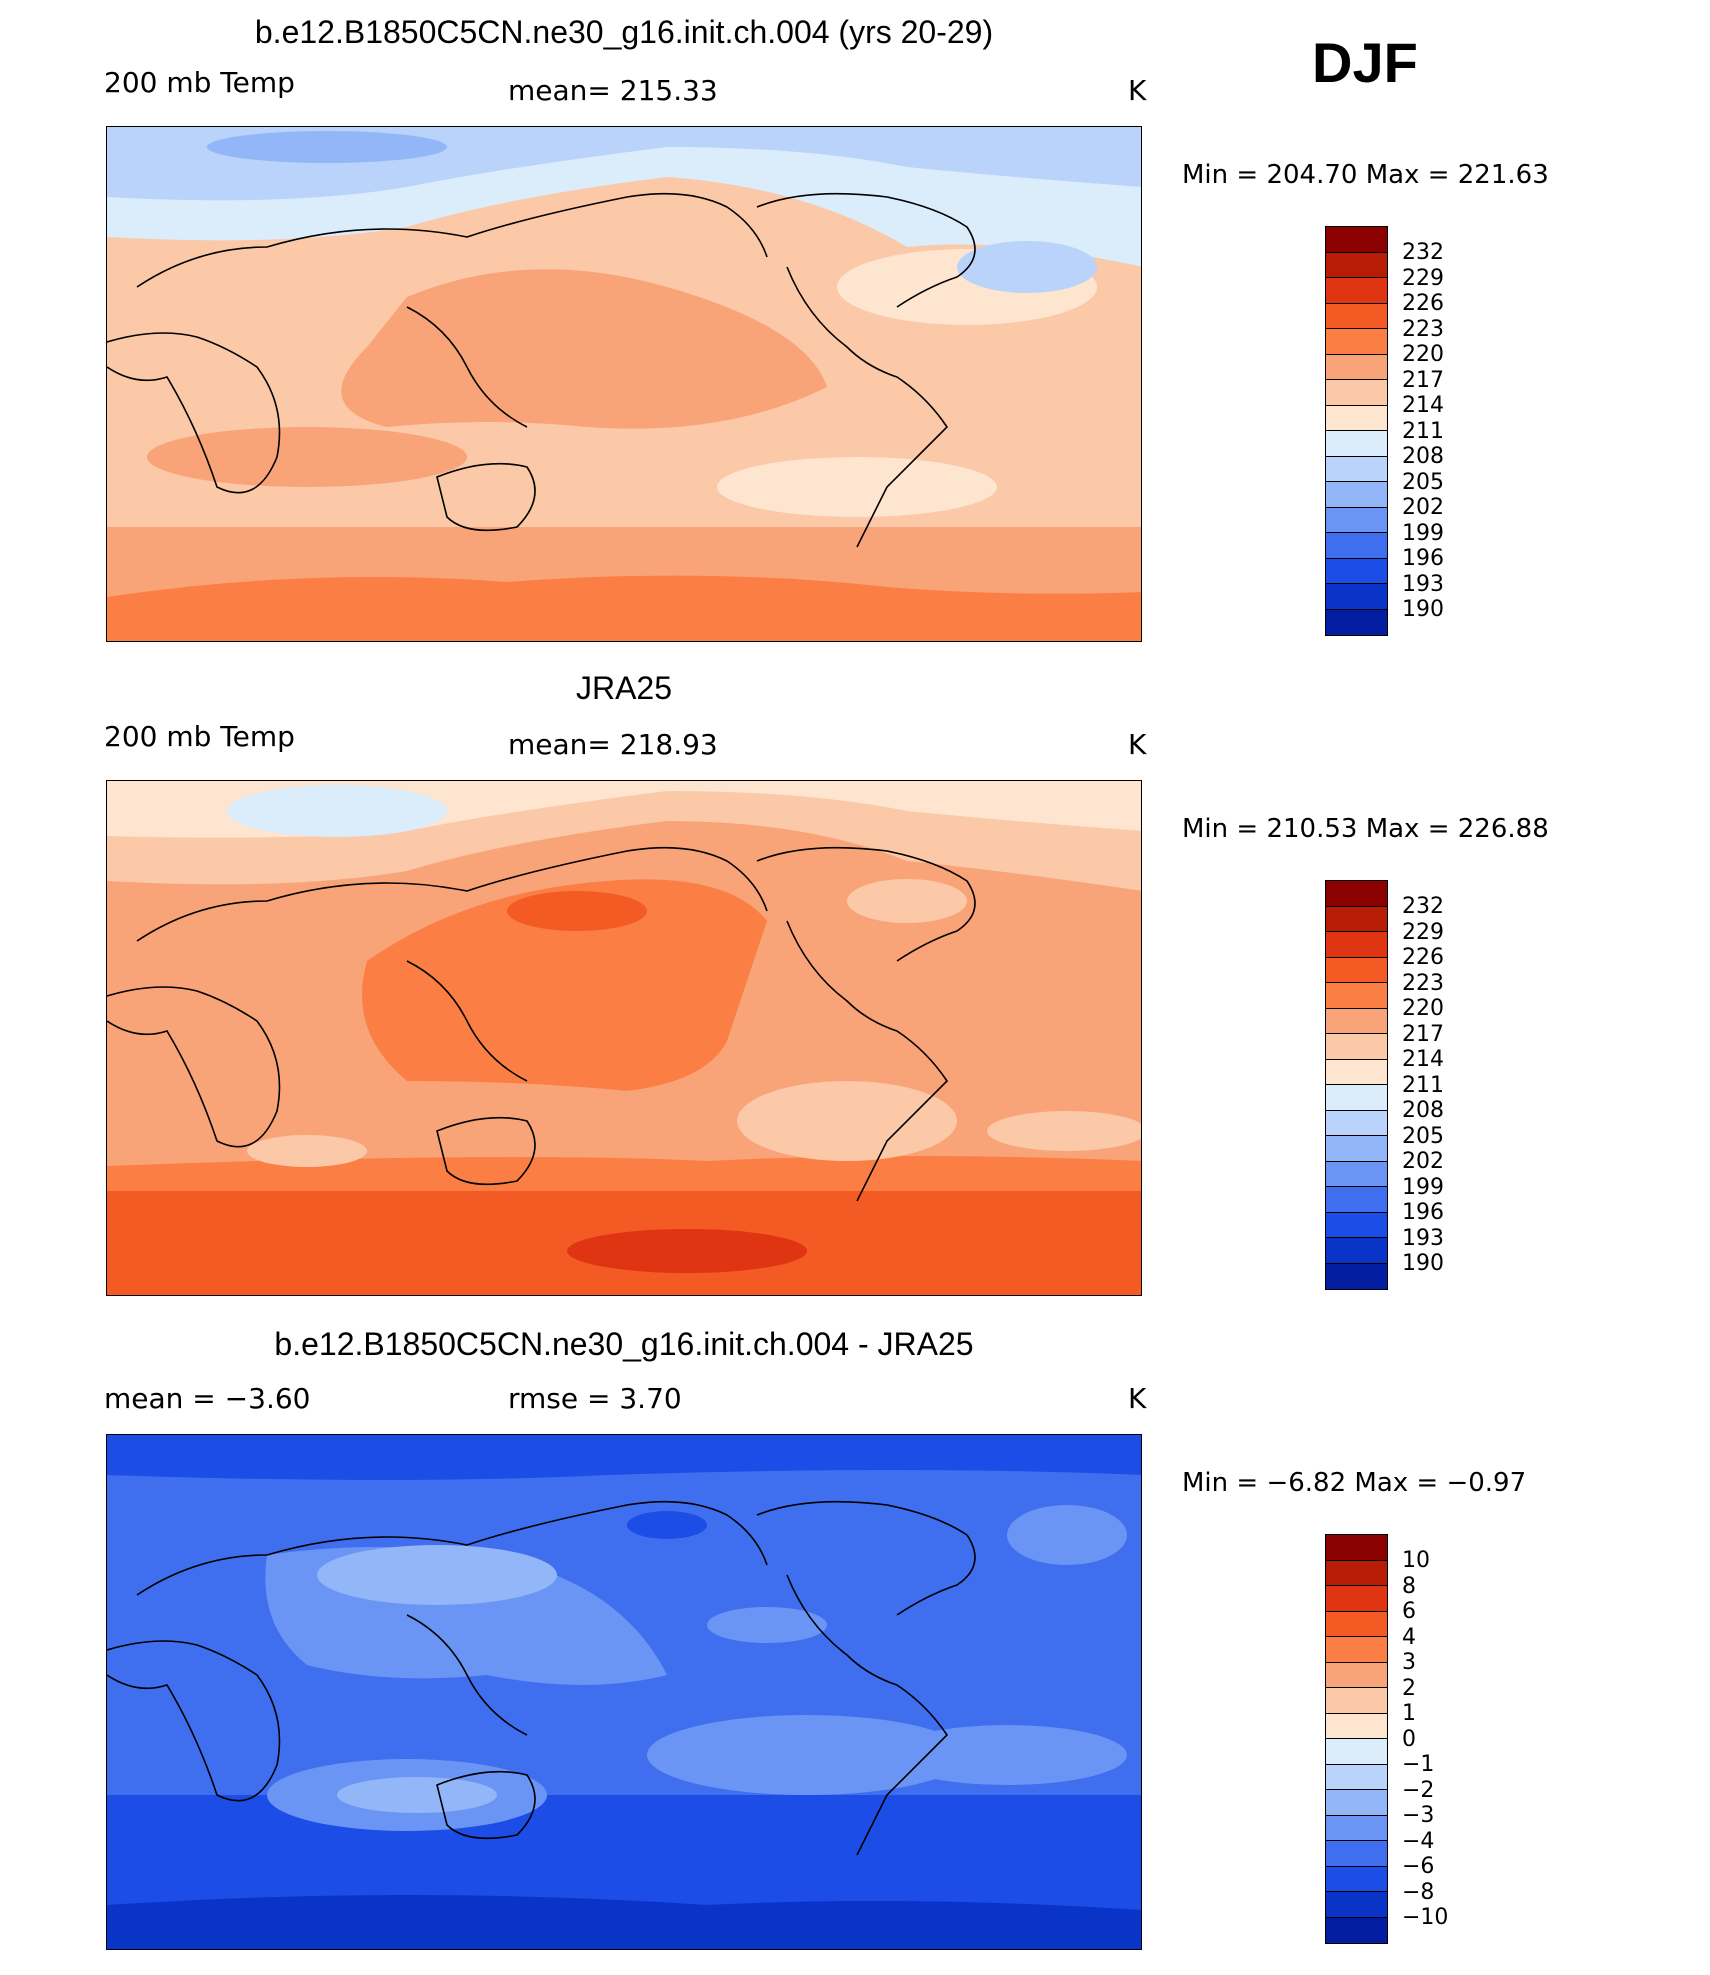  I want to click on mean-label: mean= 218.93, so click(613, 744).